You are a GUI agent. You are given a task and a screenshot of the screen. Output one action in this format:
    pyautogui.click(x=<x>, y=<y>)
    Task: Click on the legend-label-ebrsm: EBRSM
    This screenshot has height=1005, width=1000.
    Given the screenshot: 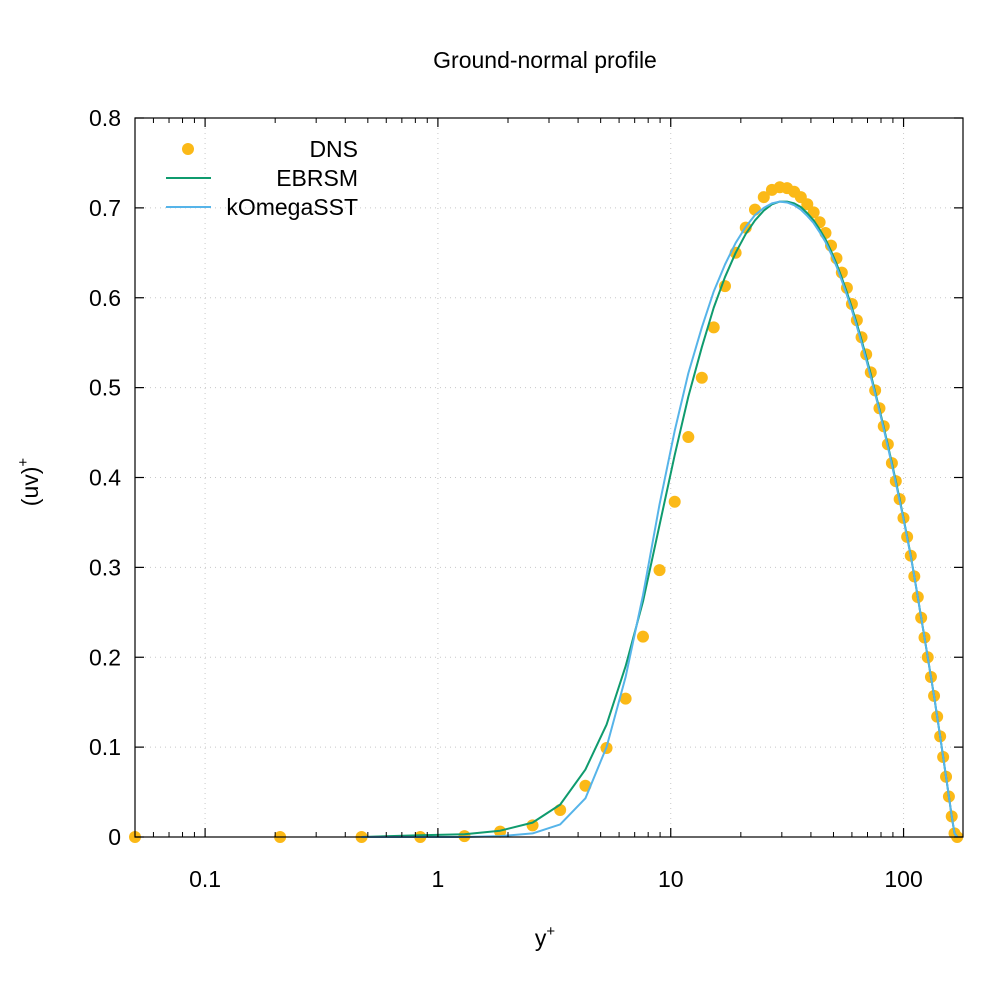 What is the action you would take?
    pyautogui.click(x=317, y=178)
    